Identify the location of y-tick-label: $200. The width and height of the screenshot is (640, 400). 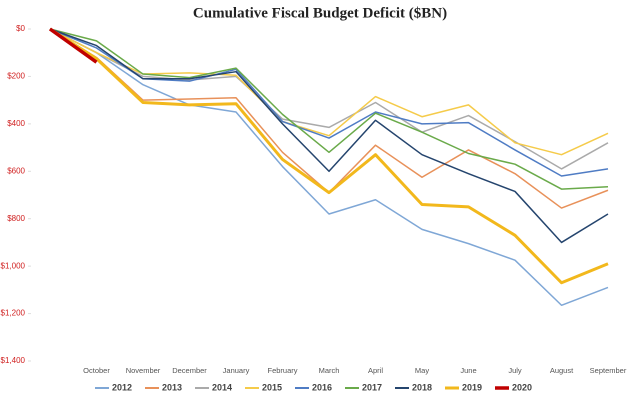
(16, 76).